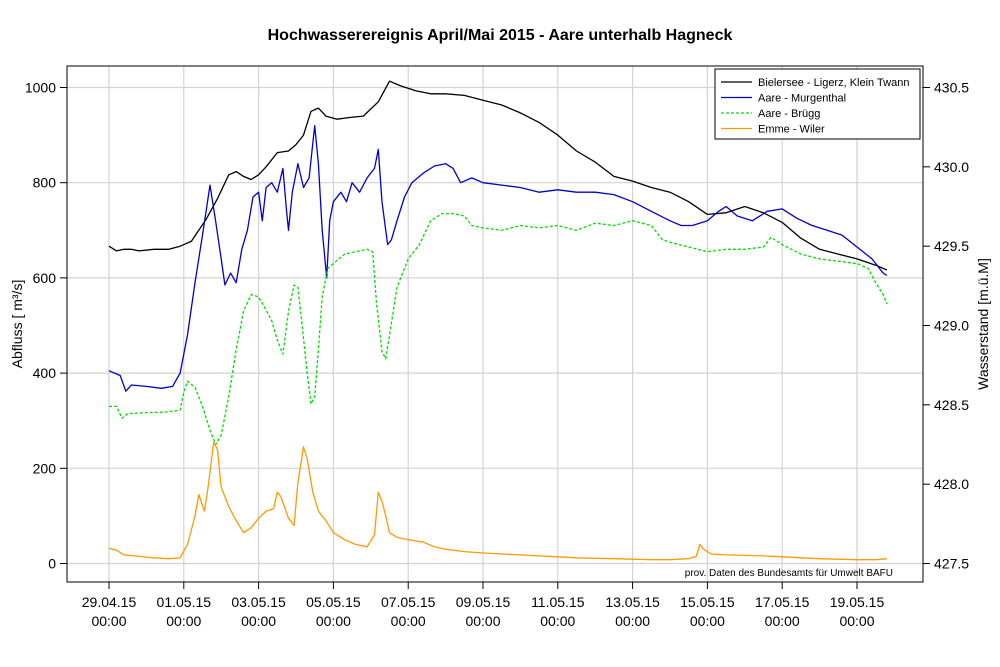 The image size is (1000, 667). What do you see at coordinates (707, 602) in the screenshot?
I see `x-tick-label: 15.05.15` at bounding box center [707, 602].